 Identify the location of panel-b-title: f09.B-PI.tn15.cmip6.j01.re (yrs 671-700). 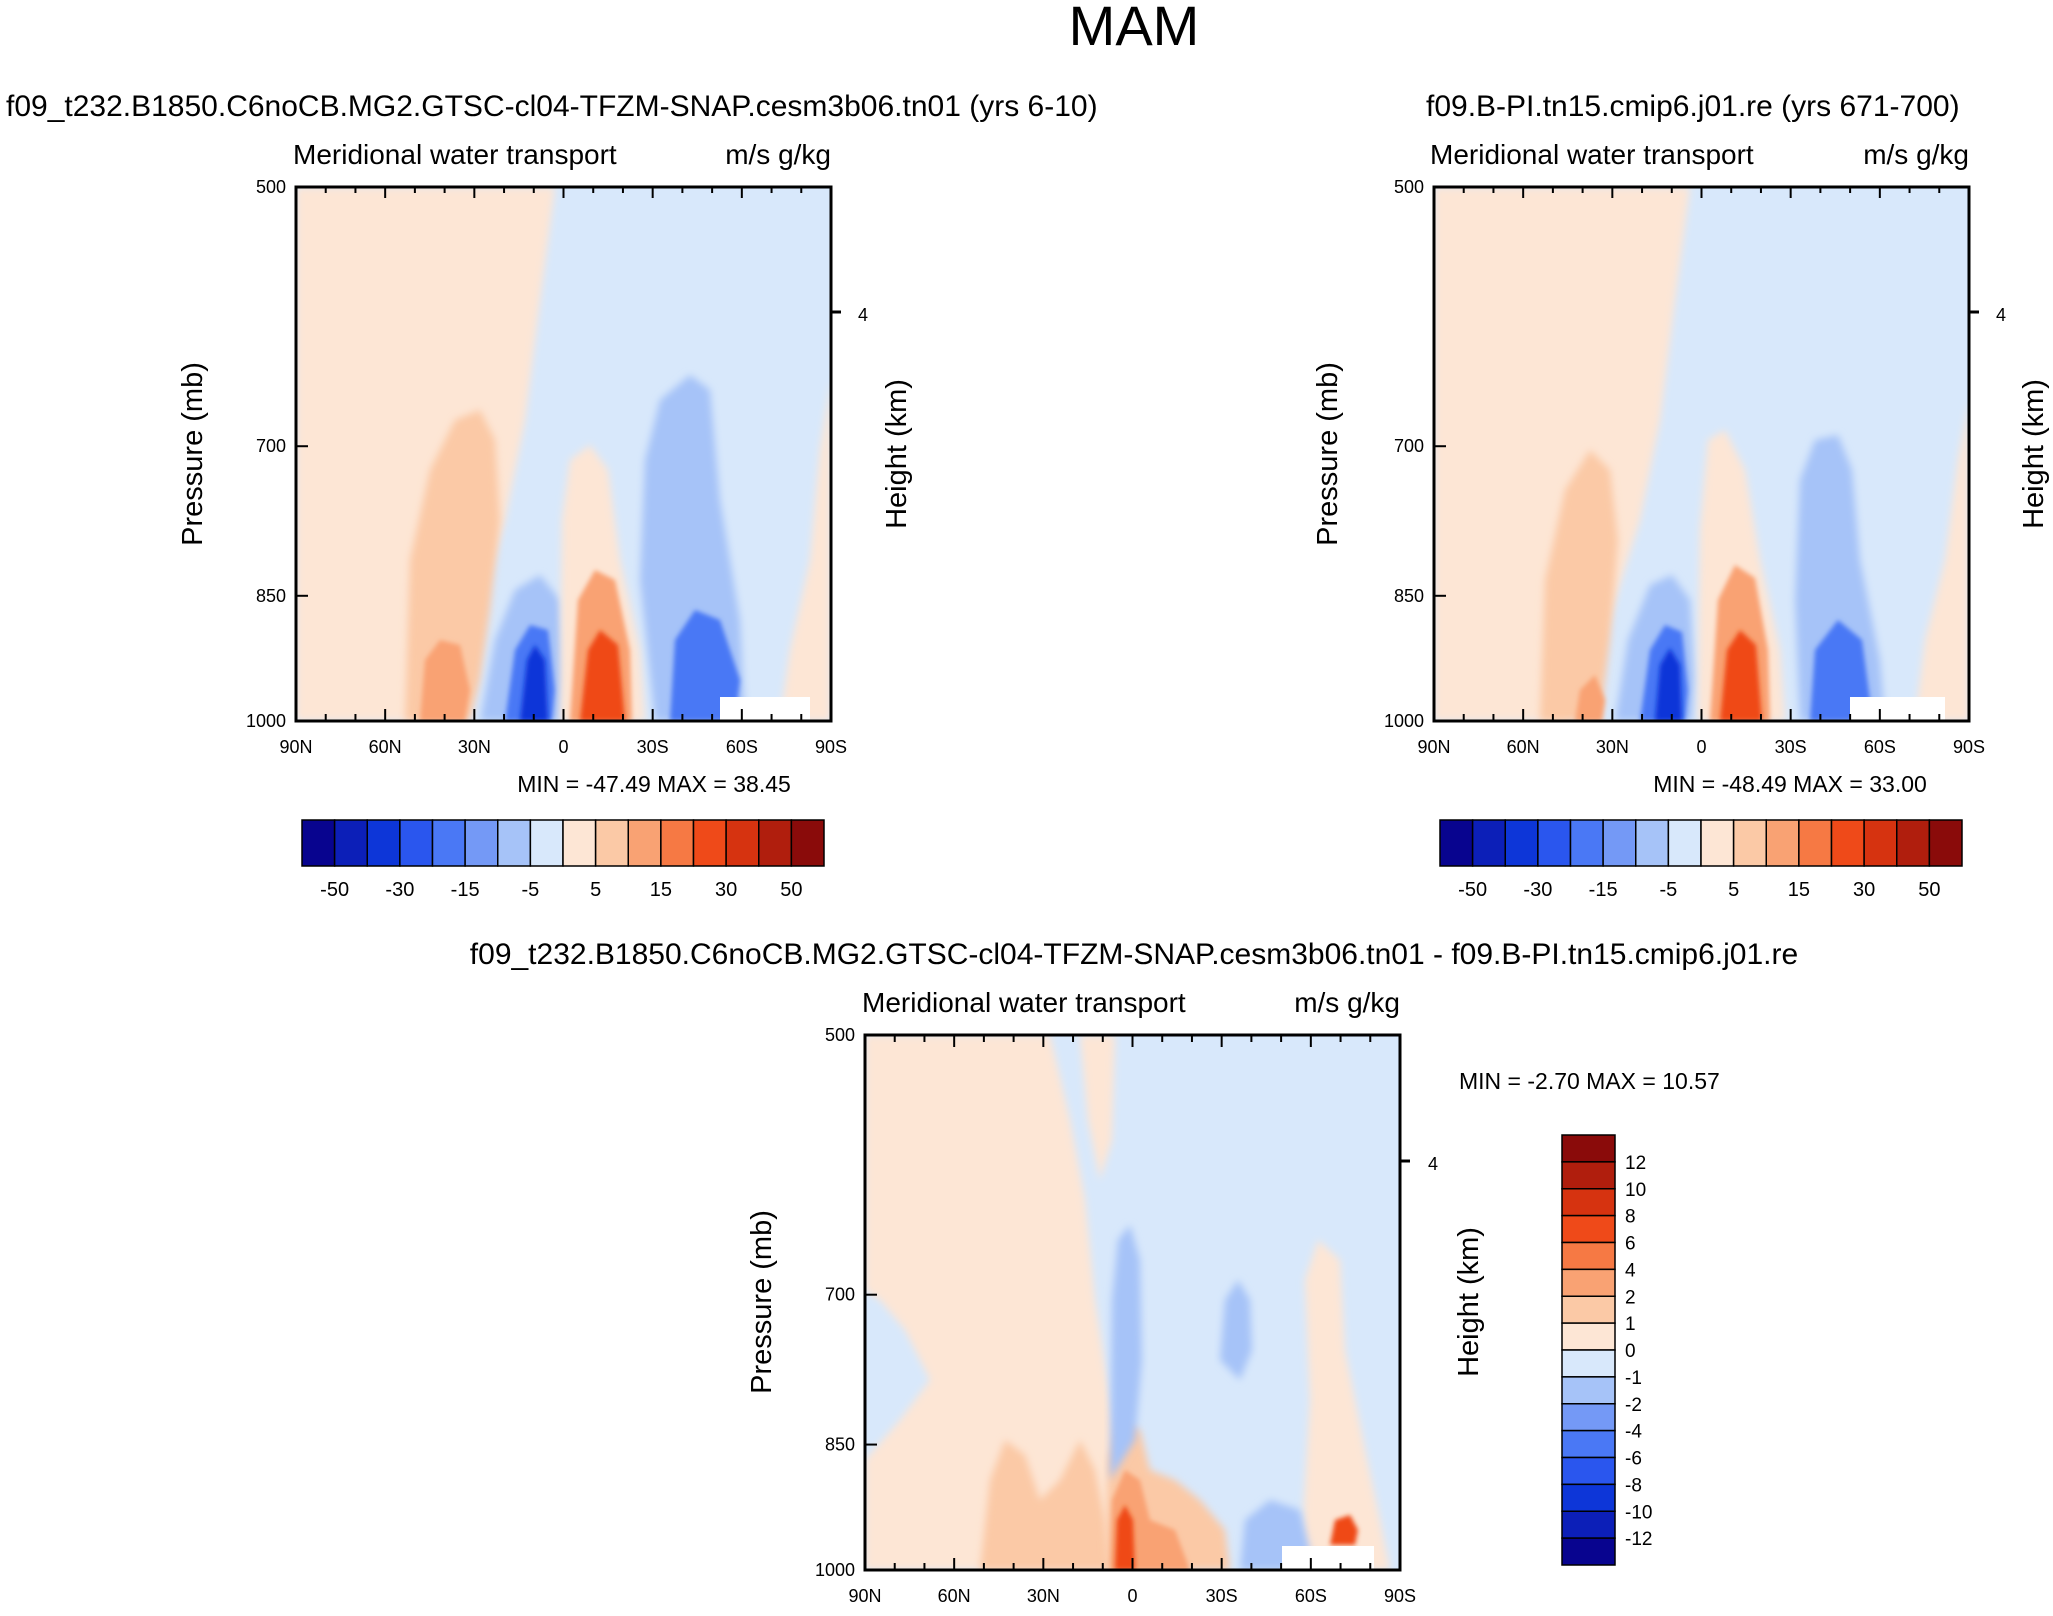
(1693, 106).